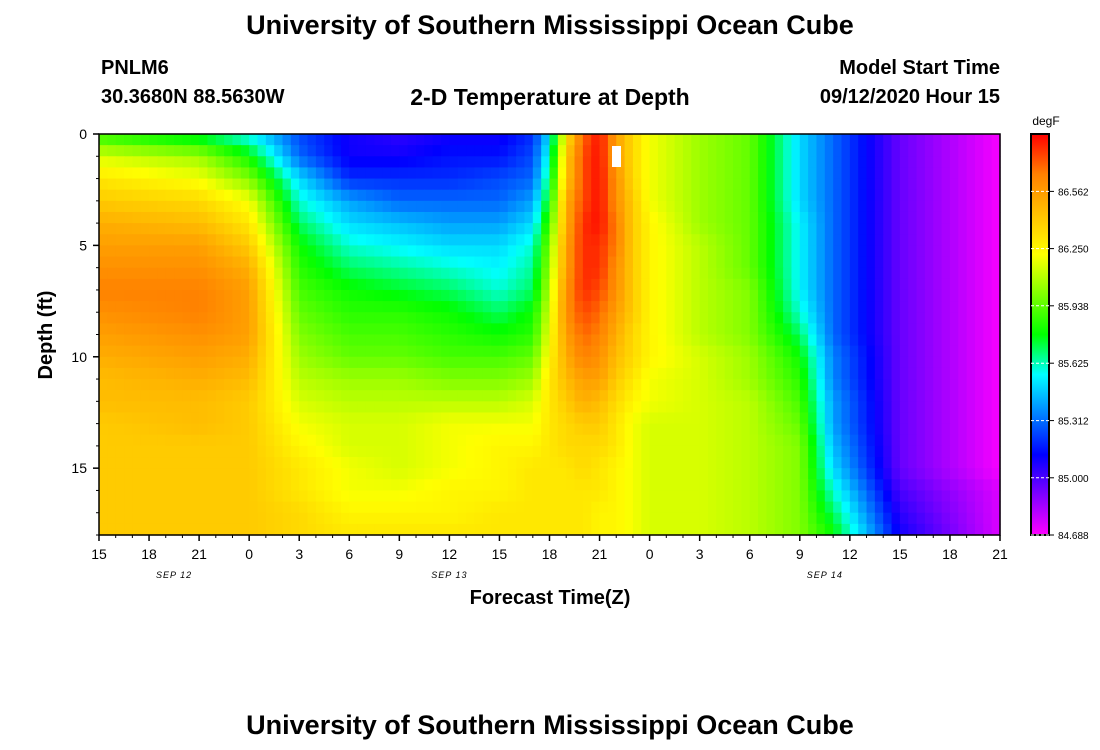 The image size is (1100, 750). I want to click on x-tick-label: 21, so click(600, 554).